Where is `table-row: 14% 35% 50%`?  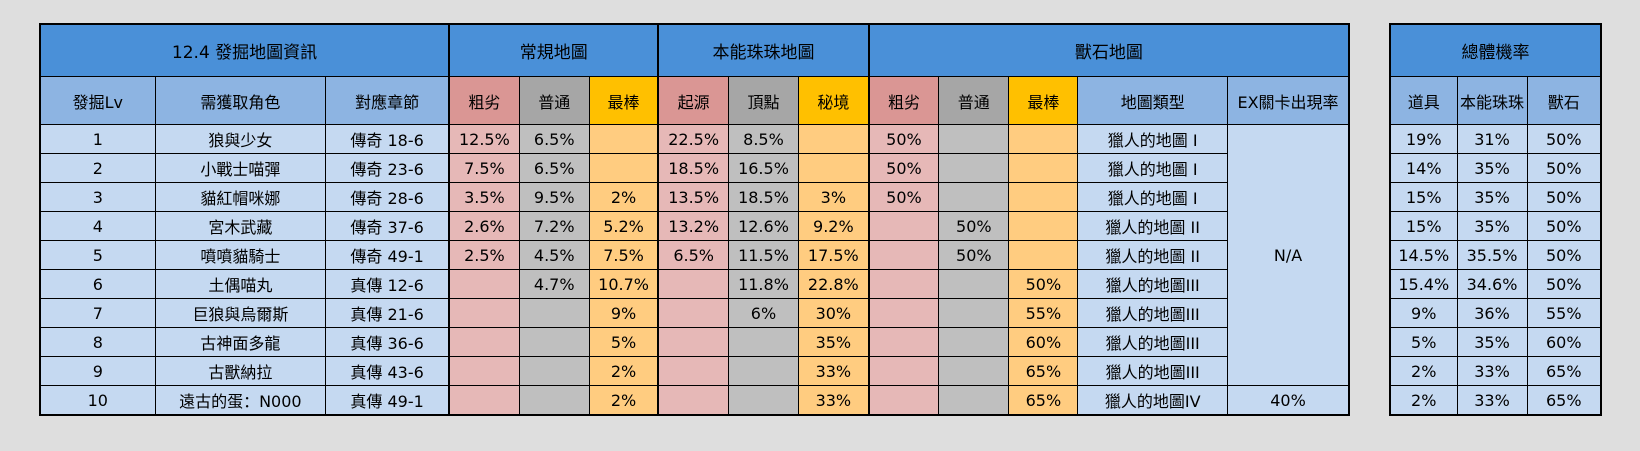 table-row: 14% 35% 50% is located at coordinates (1495, 168).